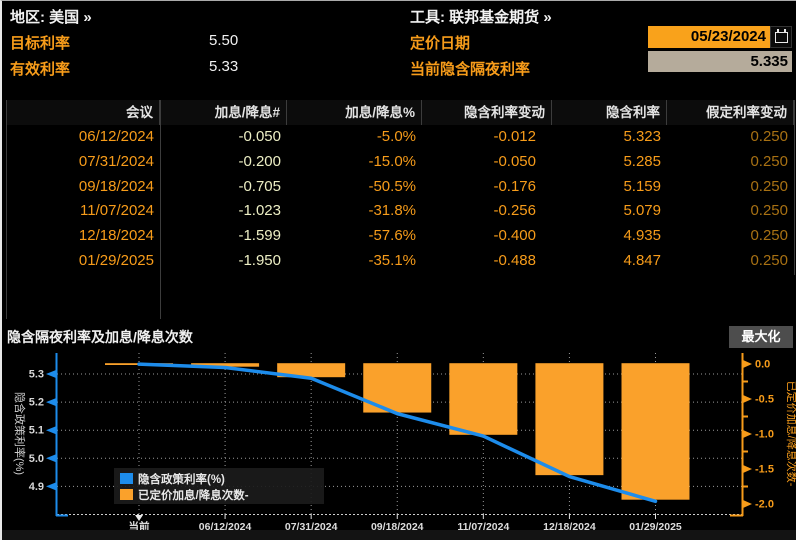 Image resolution: width=796 pixels, height=540 pixels. Describe the element at coordinates (6, 209) in the screenshot. I see `table-border-left` at that location.